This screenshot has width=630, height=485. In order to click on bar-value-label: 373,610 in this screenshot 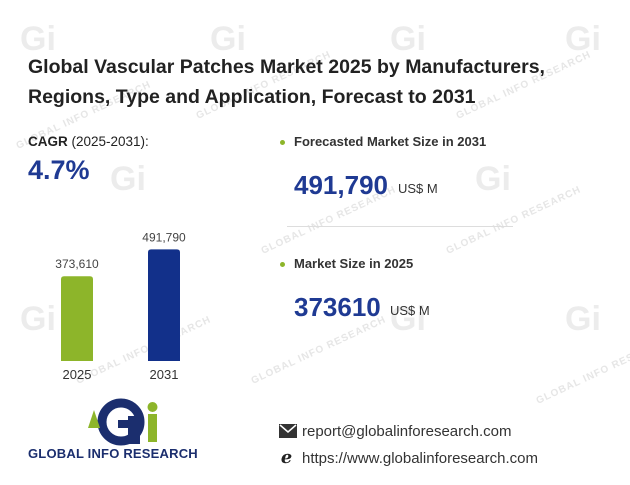, I will do `click(77, 264)`.